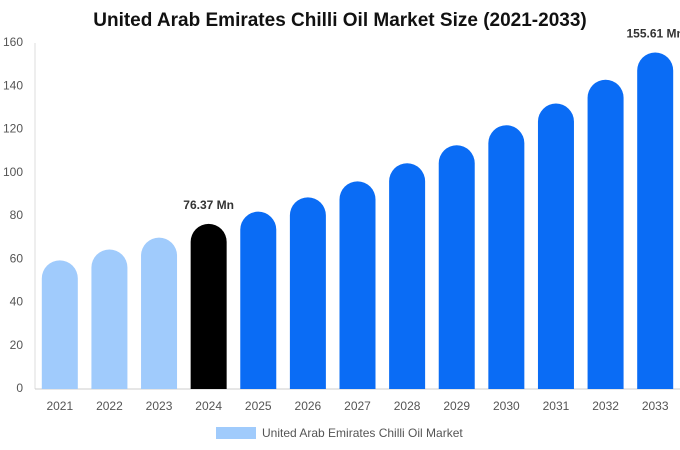  What do you see at coordinates (208, 205) in the screenshot?
I see `value-label: 76.37 Mn` at bounding box center [208, 205].